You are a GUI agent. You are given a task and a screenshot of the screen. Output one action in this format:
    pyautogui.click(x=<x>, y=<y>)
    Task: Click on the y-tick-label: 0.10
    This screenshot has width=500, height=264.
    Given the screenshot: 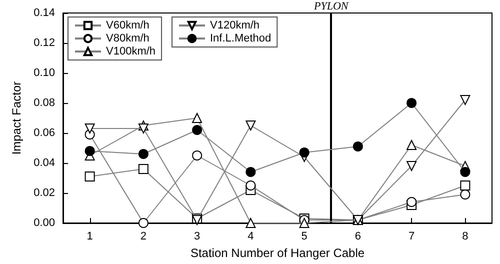 What is the action you would take?
    pyautogui.click(x=44, y=73)
    